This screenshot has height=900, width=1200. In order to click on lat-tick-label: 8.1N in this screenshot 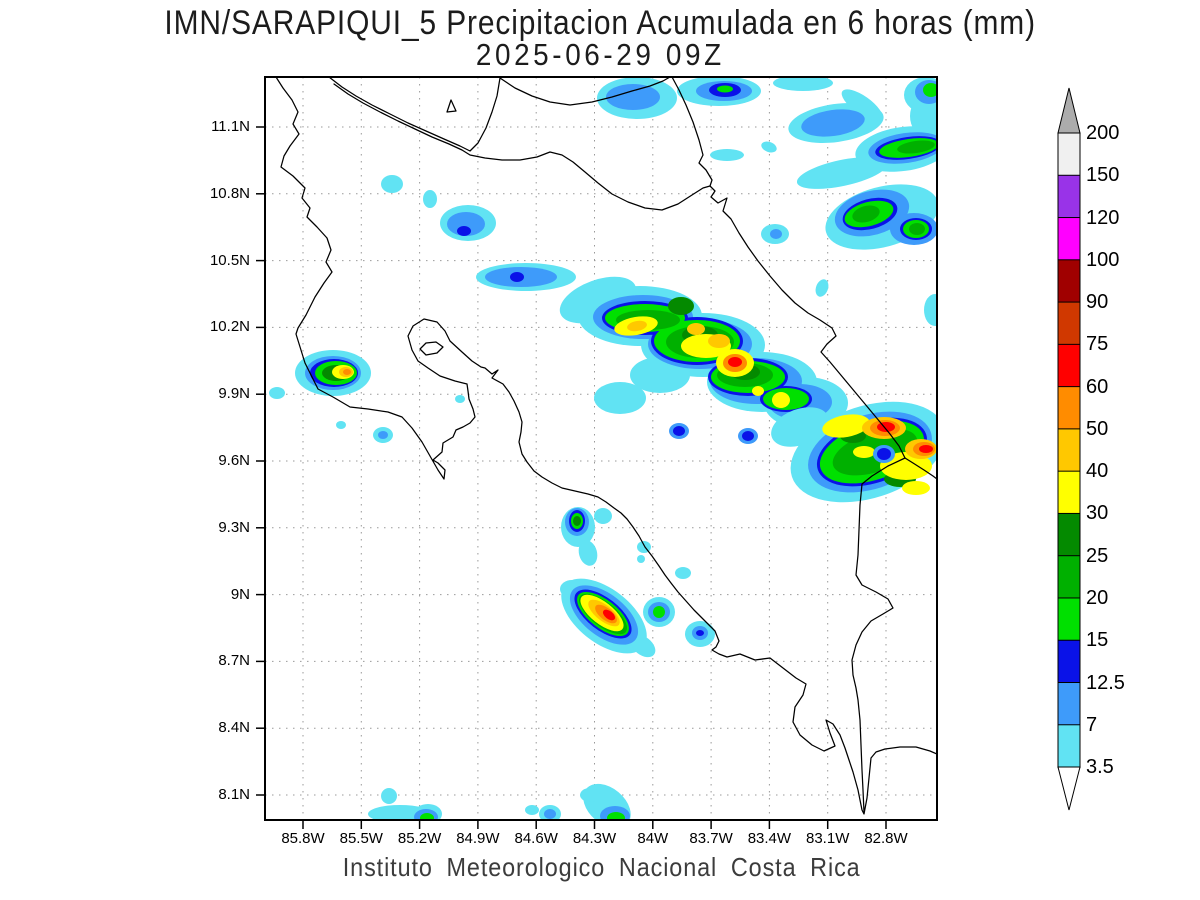, I will do `click(234, 794)`.